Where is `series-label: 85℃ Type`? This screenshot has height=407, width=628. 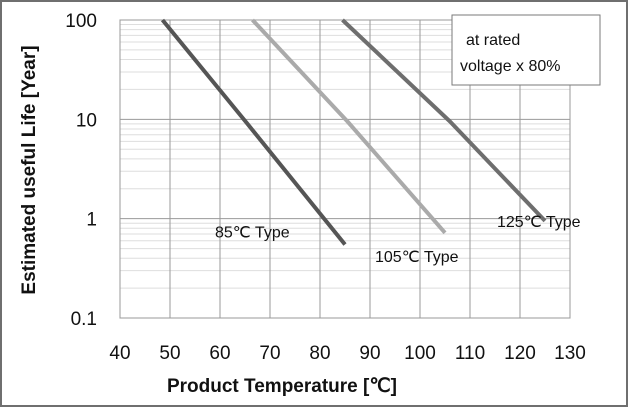 series-label: 85℃ Type is located at coordinates (252, 232).